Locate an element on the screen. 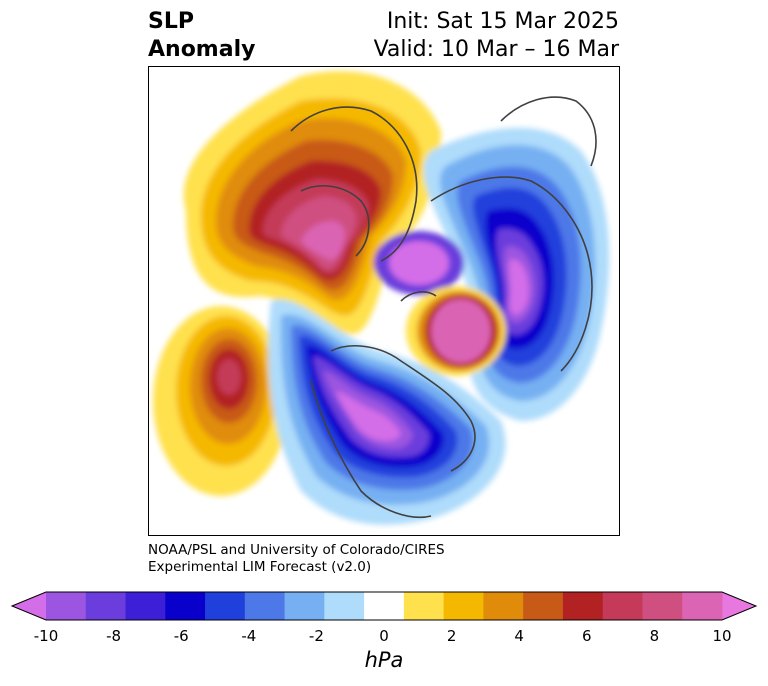 The width and height of the screenshot is (768, 686). colorbar-tick-label: -8 is located at coordinates (114, 636).